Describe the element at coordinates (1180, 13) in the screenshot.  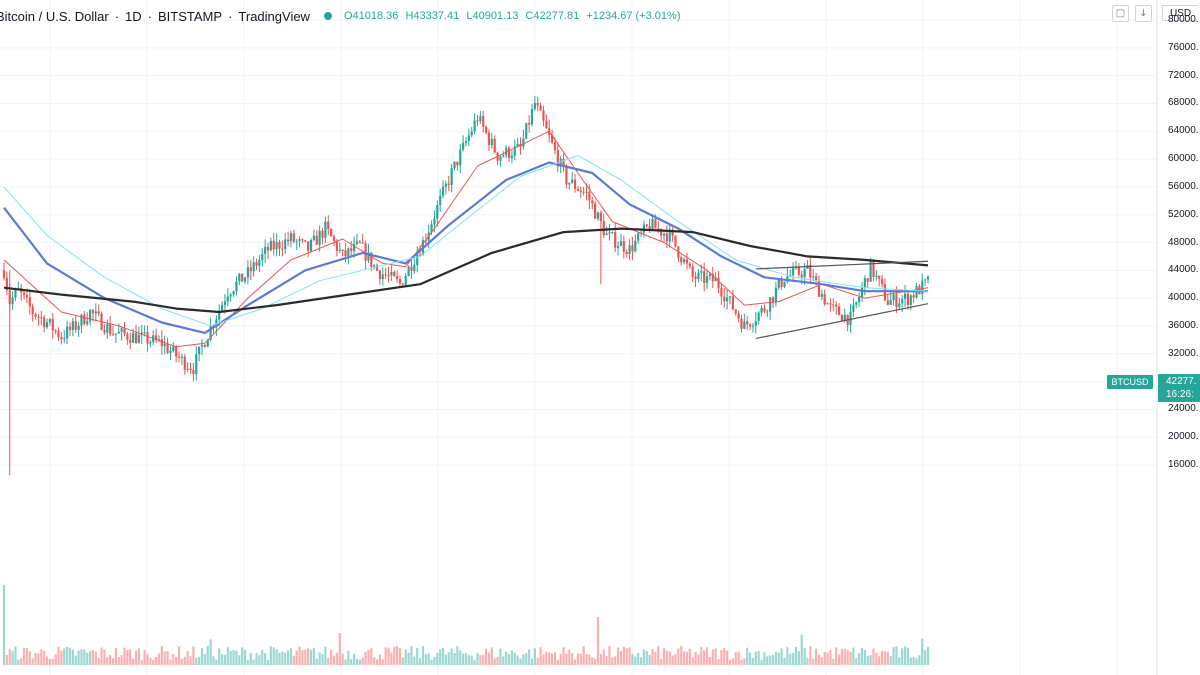
I see `currency-label: USD` at that location.